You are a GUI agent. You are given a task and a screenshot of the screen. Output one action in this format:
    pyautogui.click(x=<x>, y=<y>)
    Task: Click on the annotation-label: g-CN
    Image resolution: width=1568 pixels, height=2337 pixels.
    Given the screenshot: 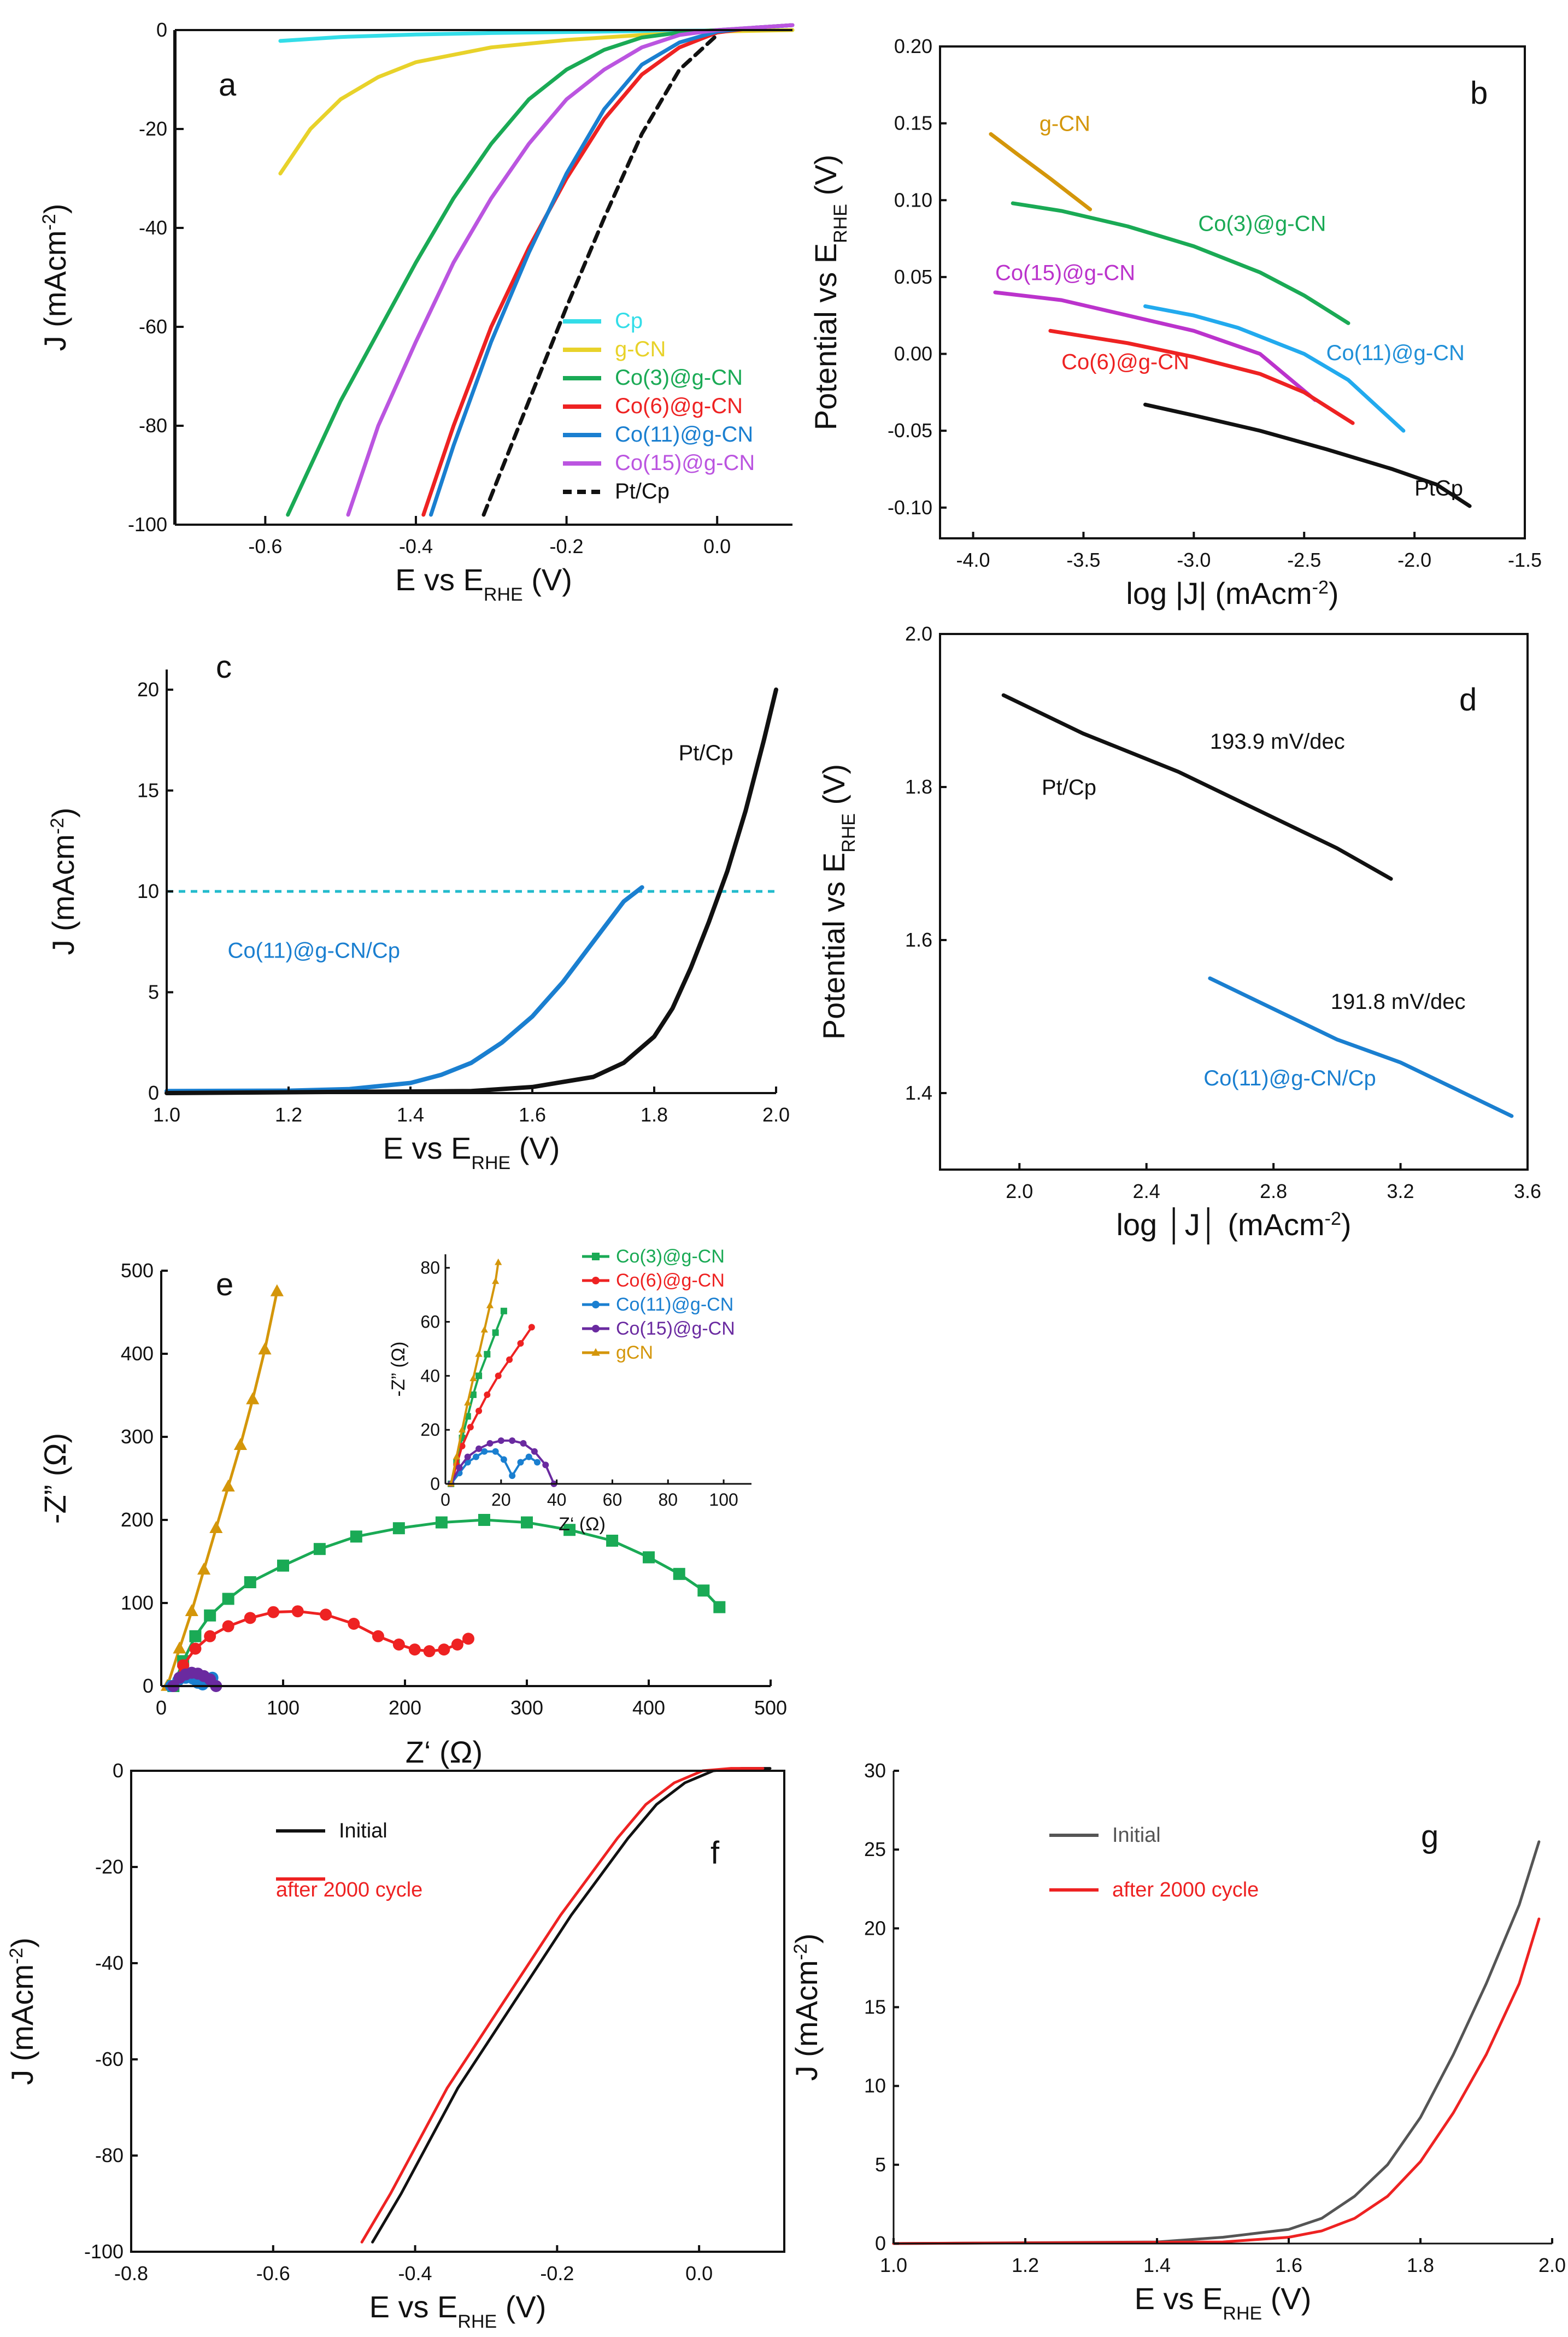 What is the action you would take?
    pyautogui.click(x=1065, y=124)
    